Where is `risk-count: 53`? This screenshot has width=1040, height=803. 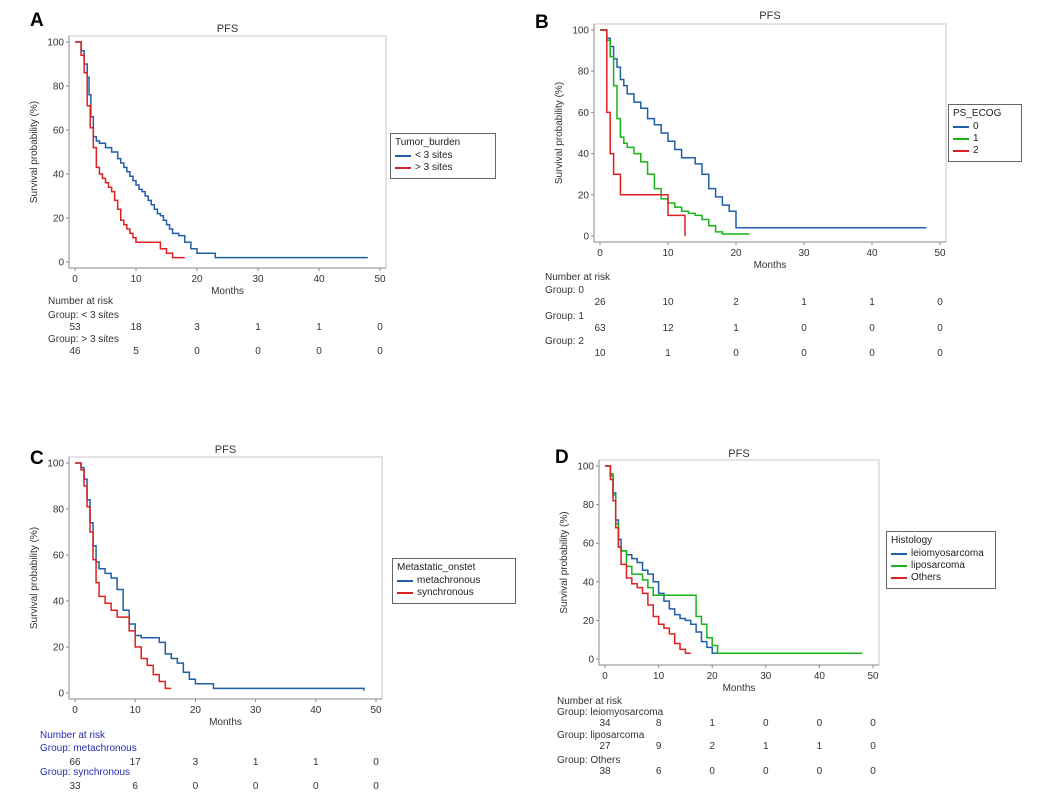 risk-count: 53 is located at coordinates (75, 327).